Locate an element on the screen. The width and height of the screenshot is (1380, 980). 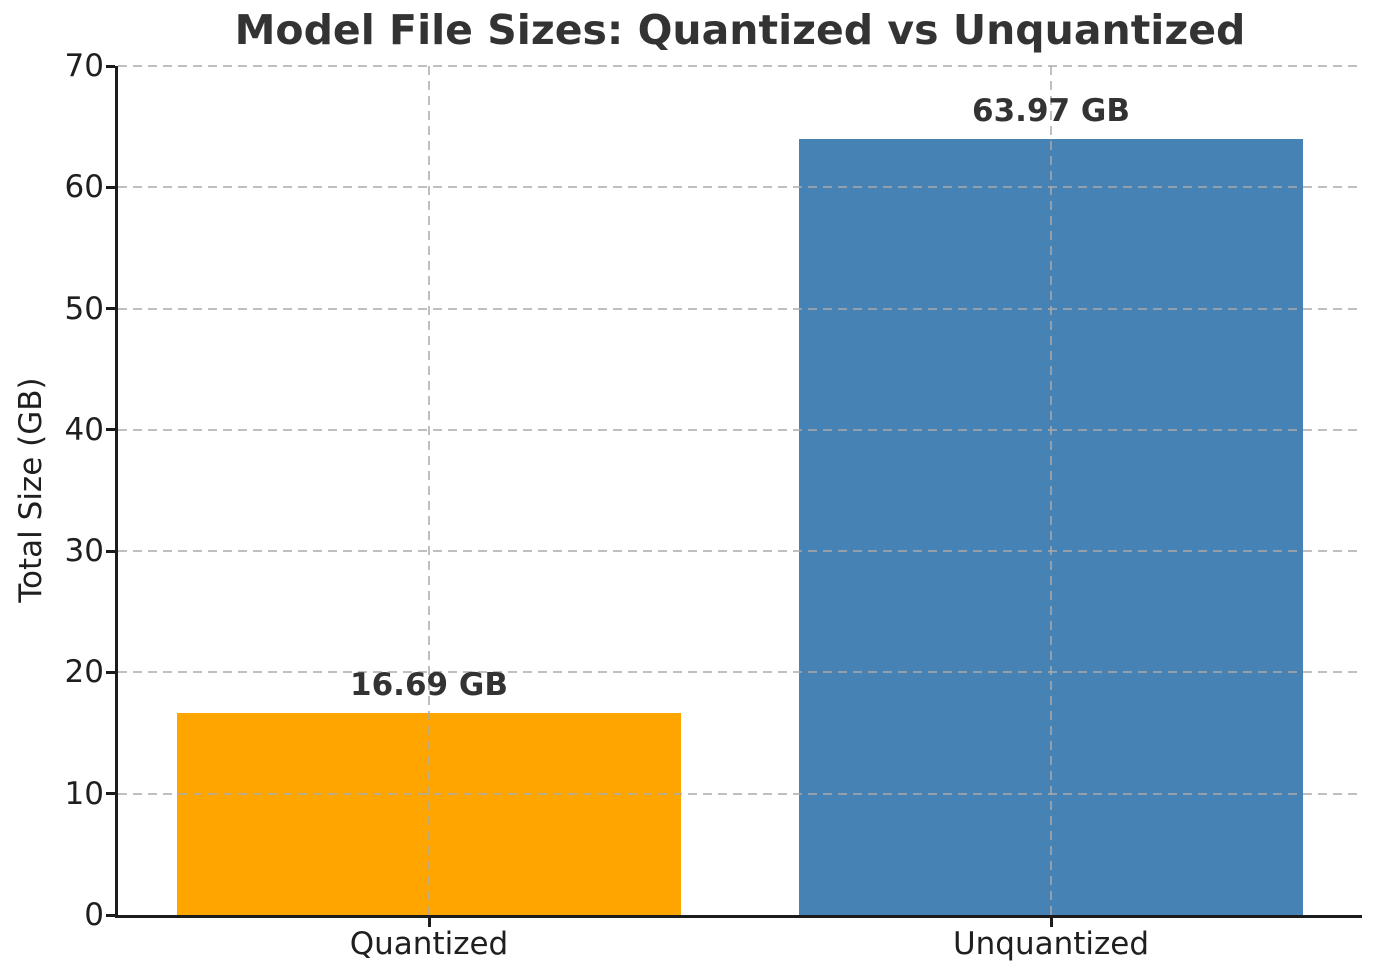
y-tick-label-50: 50 is located at coordinates (84, 309).